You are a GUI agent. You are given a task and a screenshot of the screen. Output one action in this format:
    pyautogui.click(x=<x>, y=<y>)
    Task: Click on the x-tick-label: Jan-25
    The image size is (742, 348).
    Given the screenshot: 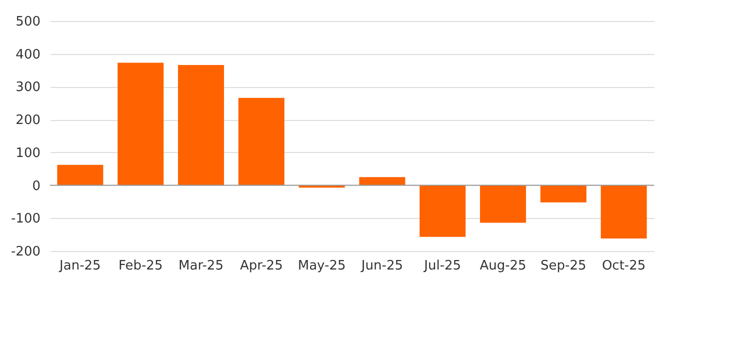 What is the action you would take?
    pyautogui.click(x=79, y=266)
    